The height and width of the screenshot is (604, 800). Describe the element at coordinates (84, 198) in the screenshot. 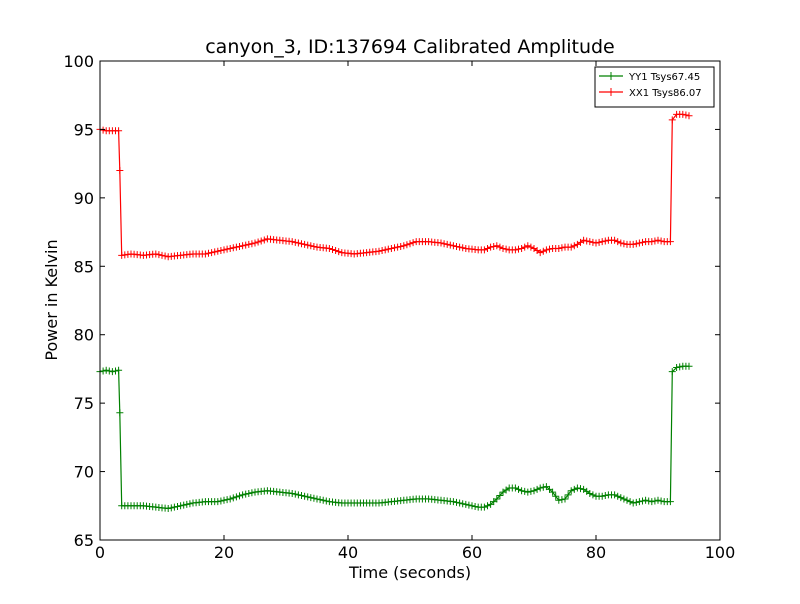

I see `y-tick-label: 90` at that location.